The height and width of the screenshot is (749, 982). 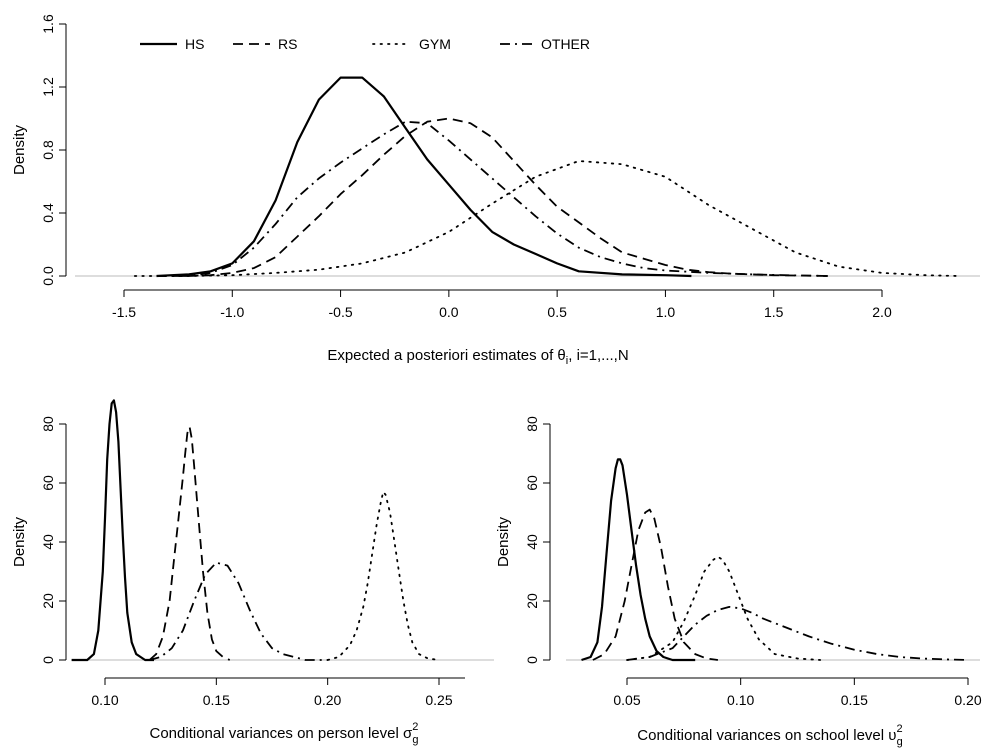 I want to click on legend-item-rs: RS, so click(x=265, y=44).